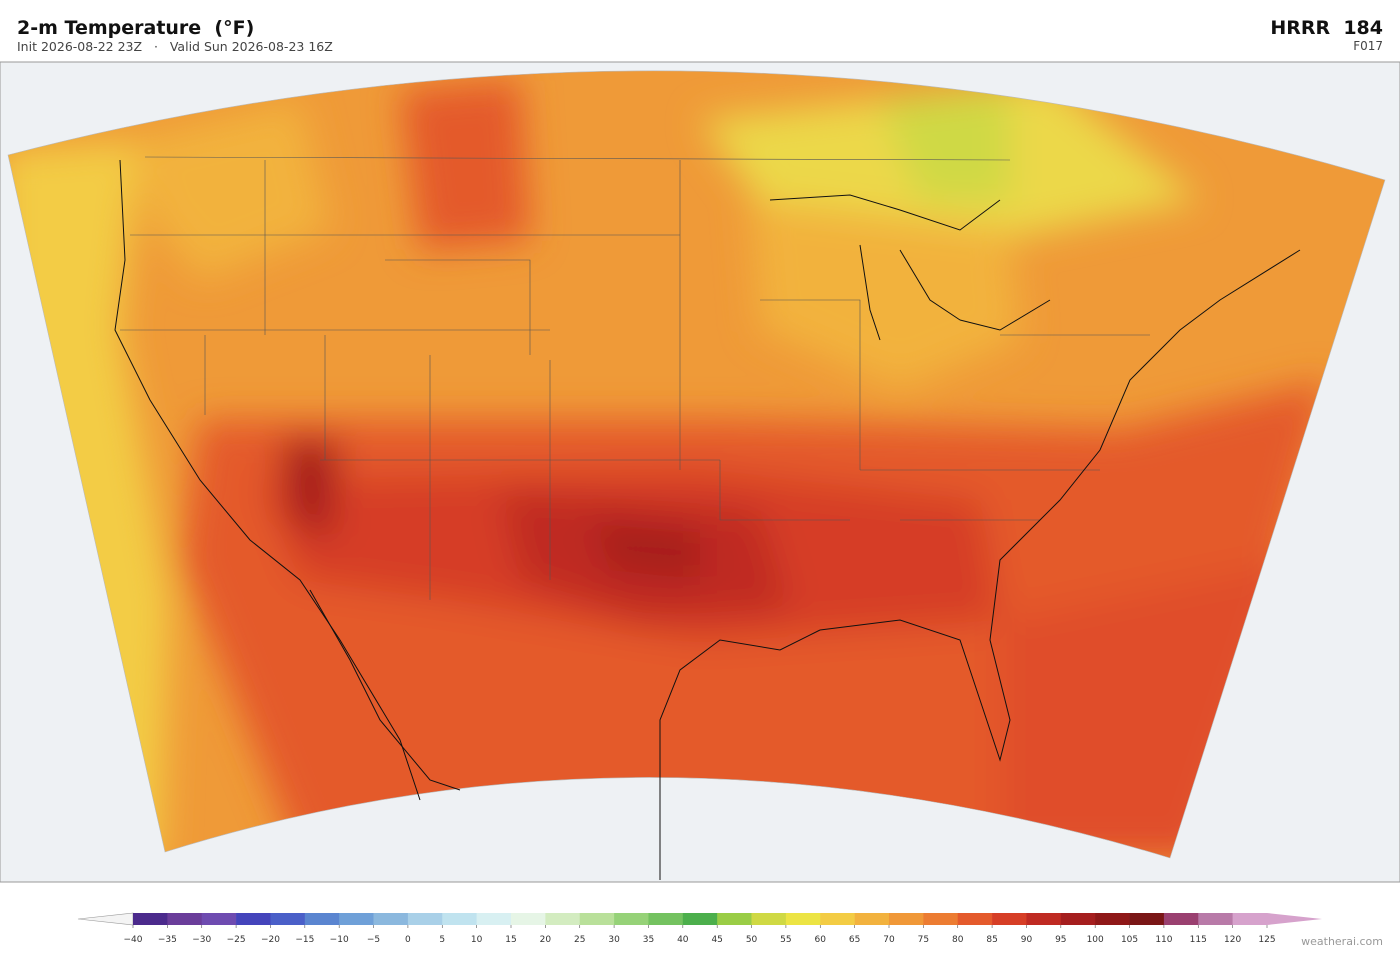 Image resolution: width=1400 pixels, height=960 pixels. What do you see at coordinates (1060, 940) in the screenshot?
I see `colorbar-tick-label: 95` at bounding box center [1060, 940].